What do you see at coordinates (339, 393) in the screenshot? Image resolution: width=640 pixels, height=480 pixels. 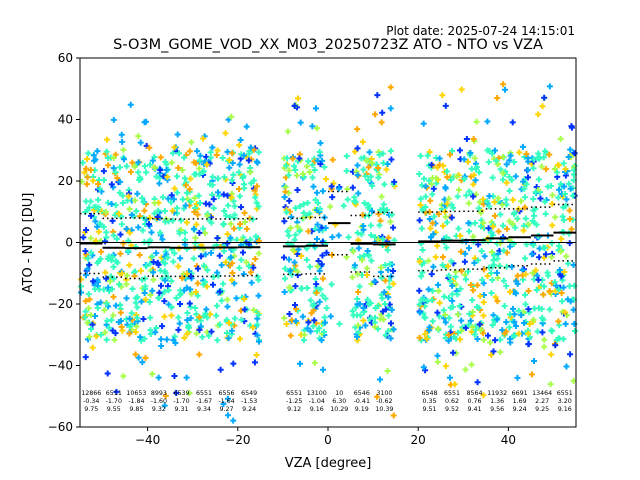 I see `bin-count-label: 10` at bounding box center [339, 393].